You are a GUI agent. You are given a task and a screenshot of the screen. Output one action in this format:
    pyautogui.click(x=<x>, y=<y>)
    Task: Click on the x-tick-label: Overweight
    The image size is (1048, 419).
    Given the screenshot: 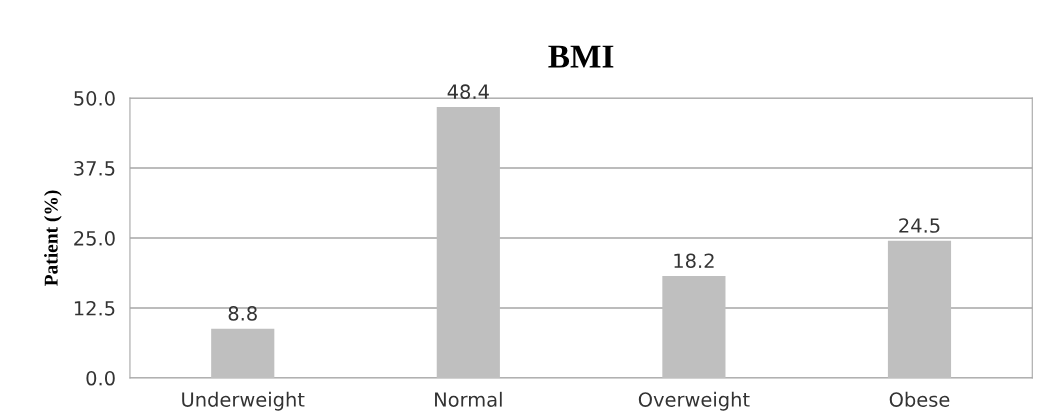 What is the action you would take?
    pyautogui.click(x=694, y=401)
    